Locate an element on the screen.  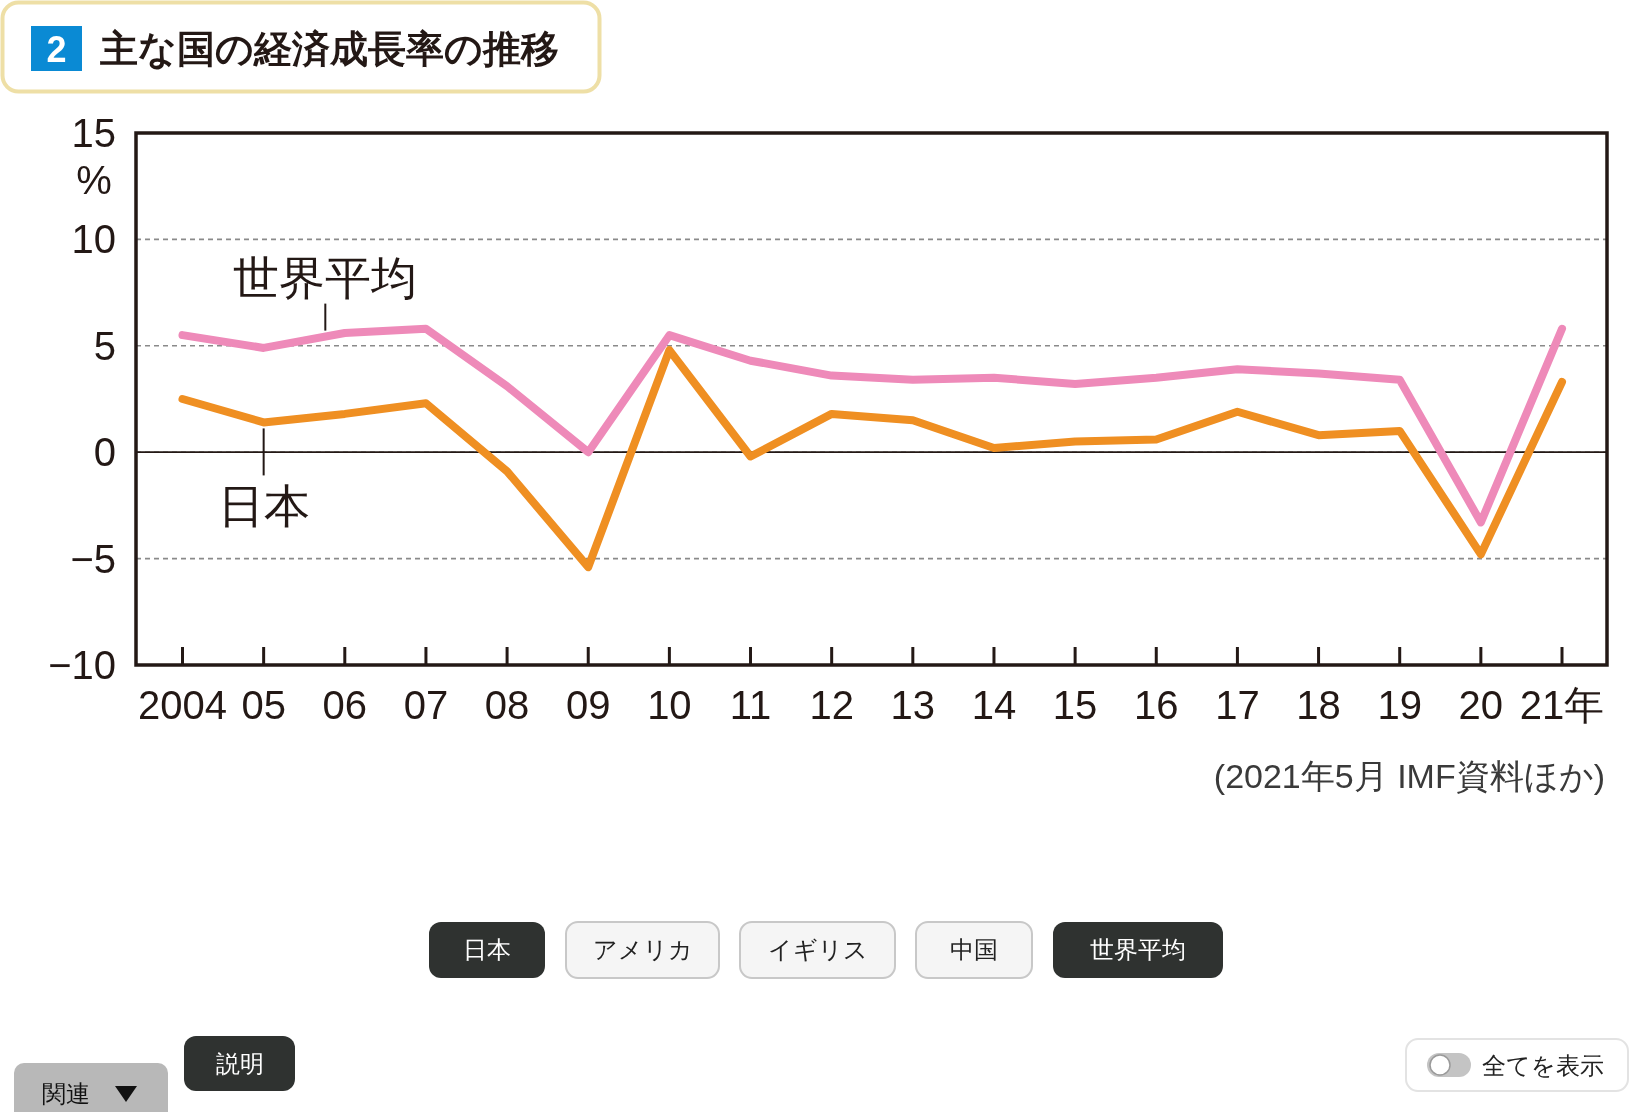
y-tick-label: −10 is located at coordinates (82, 665).